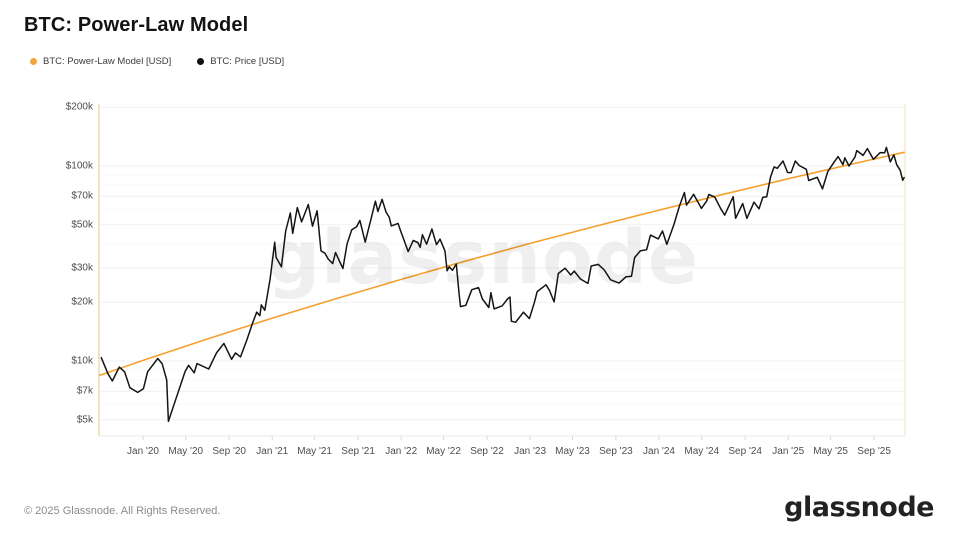 Image resolution: width=960 pixels, height=540 pixels. Describe the element at coordinates (143, 451) in the screenshot. I see `x-axis-label: Jan '20` at that location.